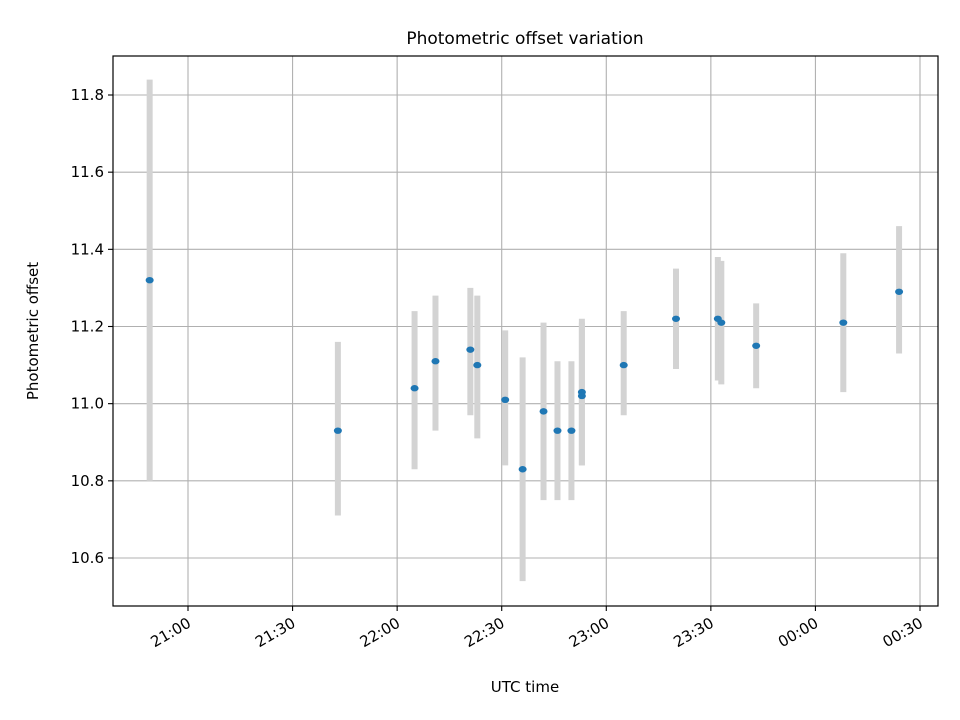  What do you see at coordinates (87, 404) in the screenshot?
I see `y-tick-label: 11.0` at bounding box center [87, 404].